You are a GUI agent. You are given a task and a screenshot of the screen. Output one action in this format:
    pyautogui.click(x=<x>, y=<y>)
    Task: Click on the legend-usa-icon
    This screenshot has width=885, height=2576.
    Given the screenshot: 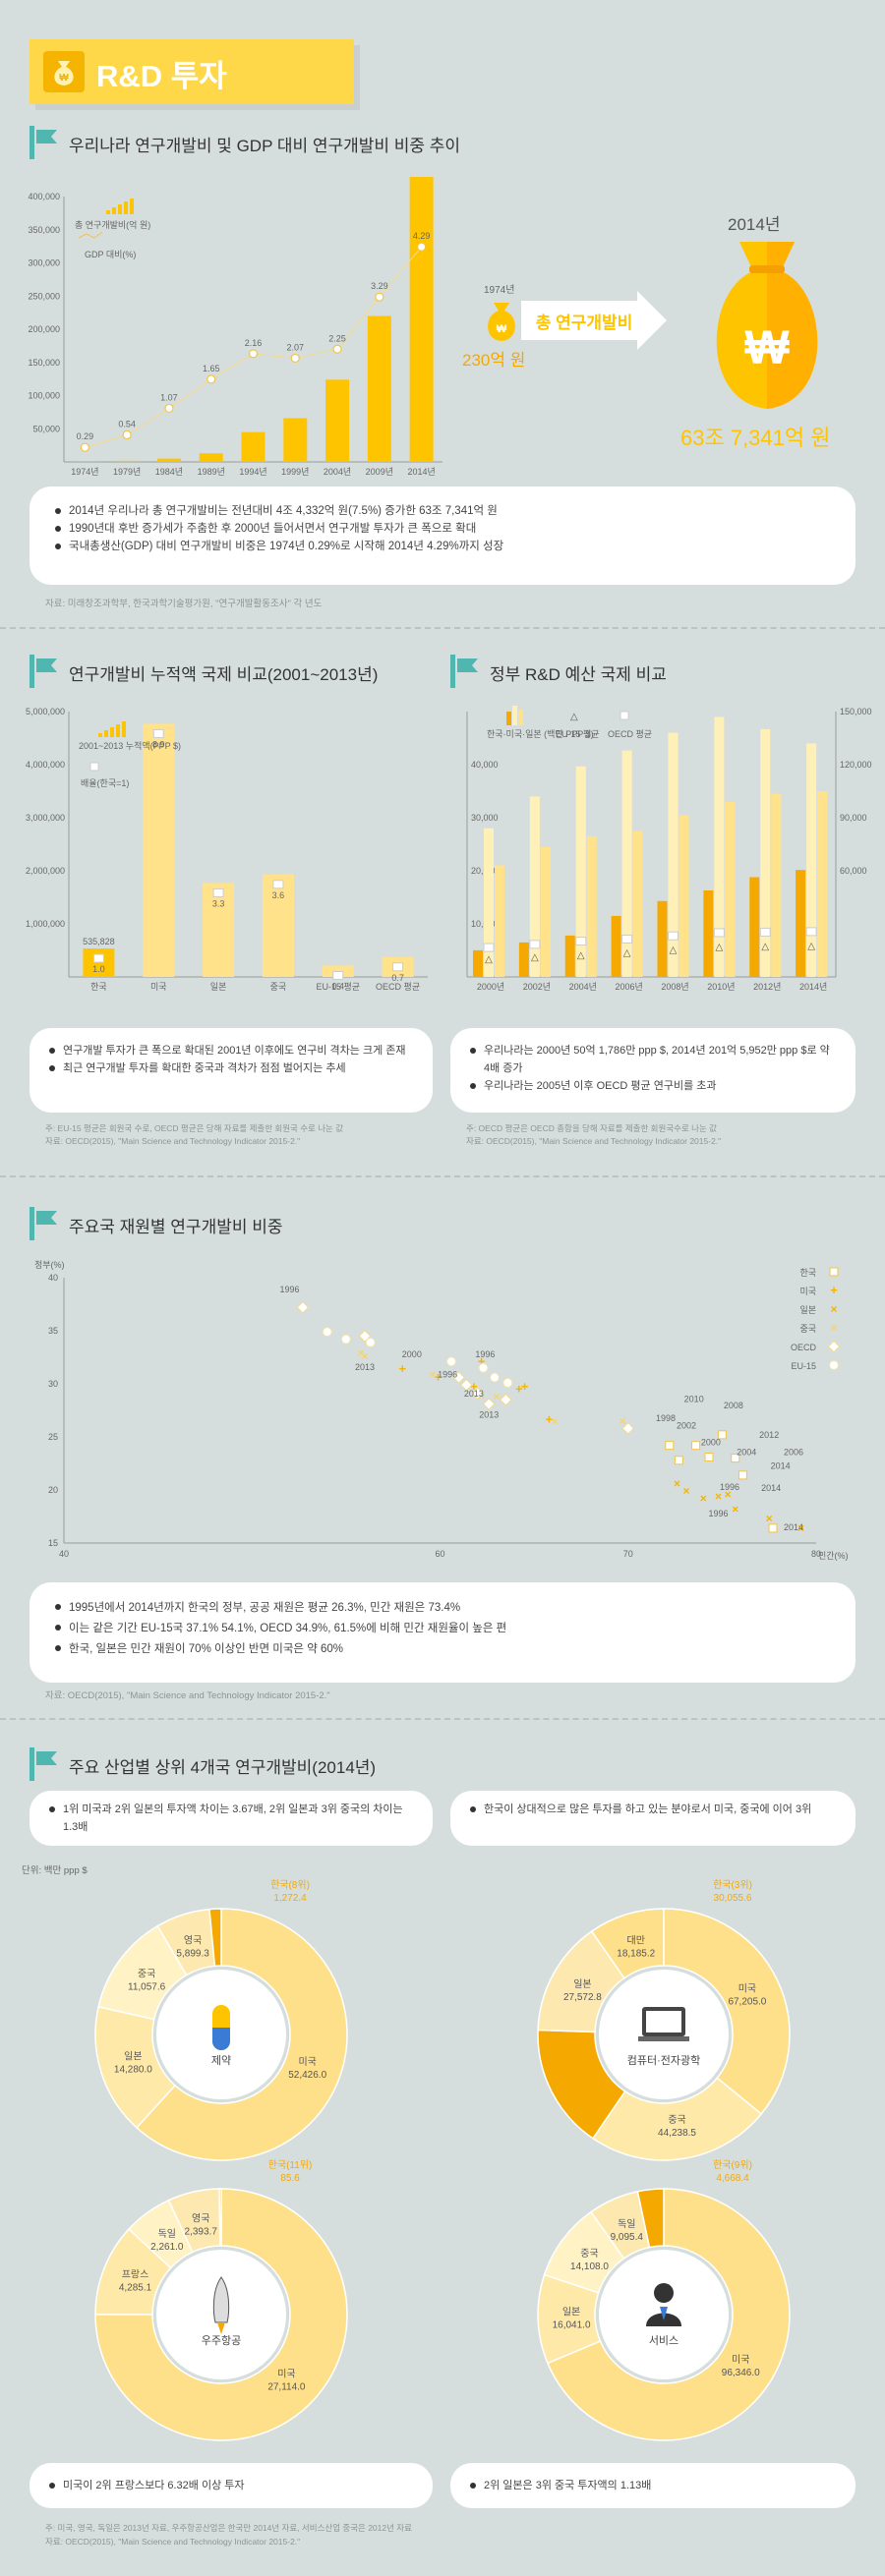 What is the action you would take?
    pyautogui.click(x=514, y=715)
    